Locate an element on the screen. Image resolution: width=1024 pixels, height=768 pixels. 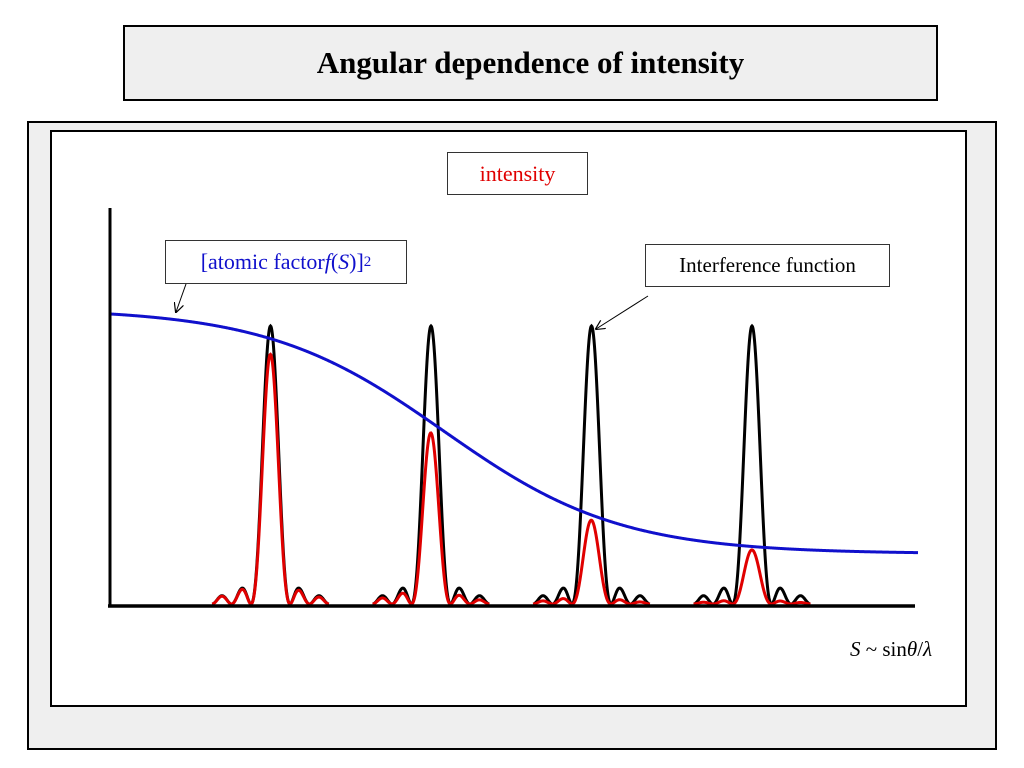
interference-pointer-arrow is located at coordinates (622, 312).